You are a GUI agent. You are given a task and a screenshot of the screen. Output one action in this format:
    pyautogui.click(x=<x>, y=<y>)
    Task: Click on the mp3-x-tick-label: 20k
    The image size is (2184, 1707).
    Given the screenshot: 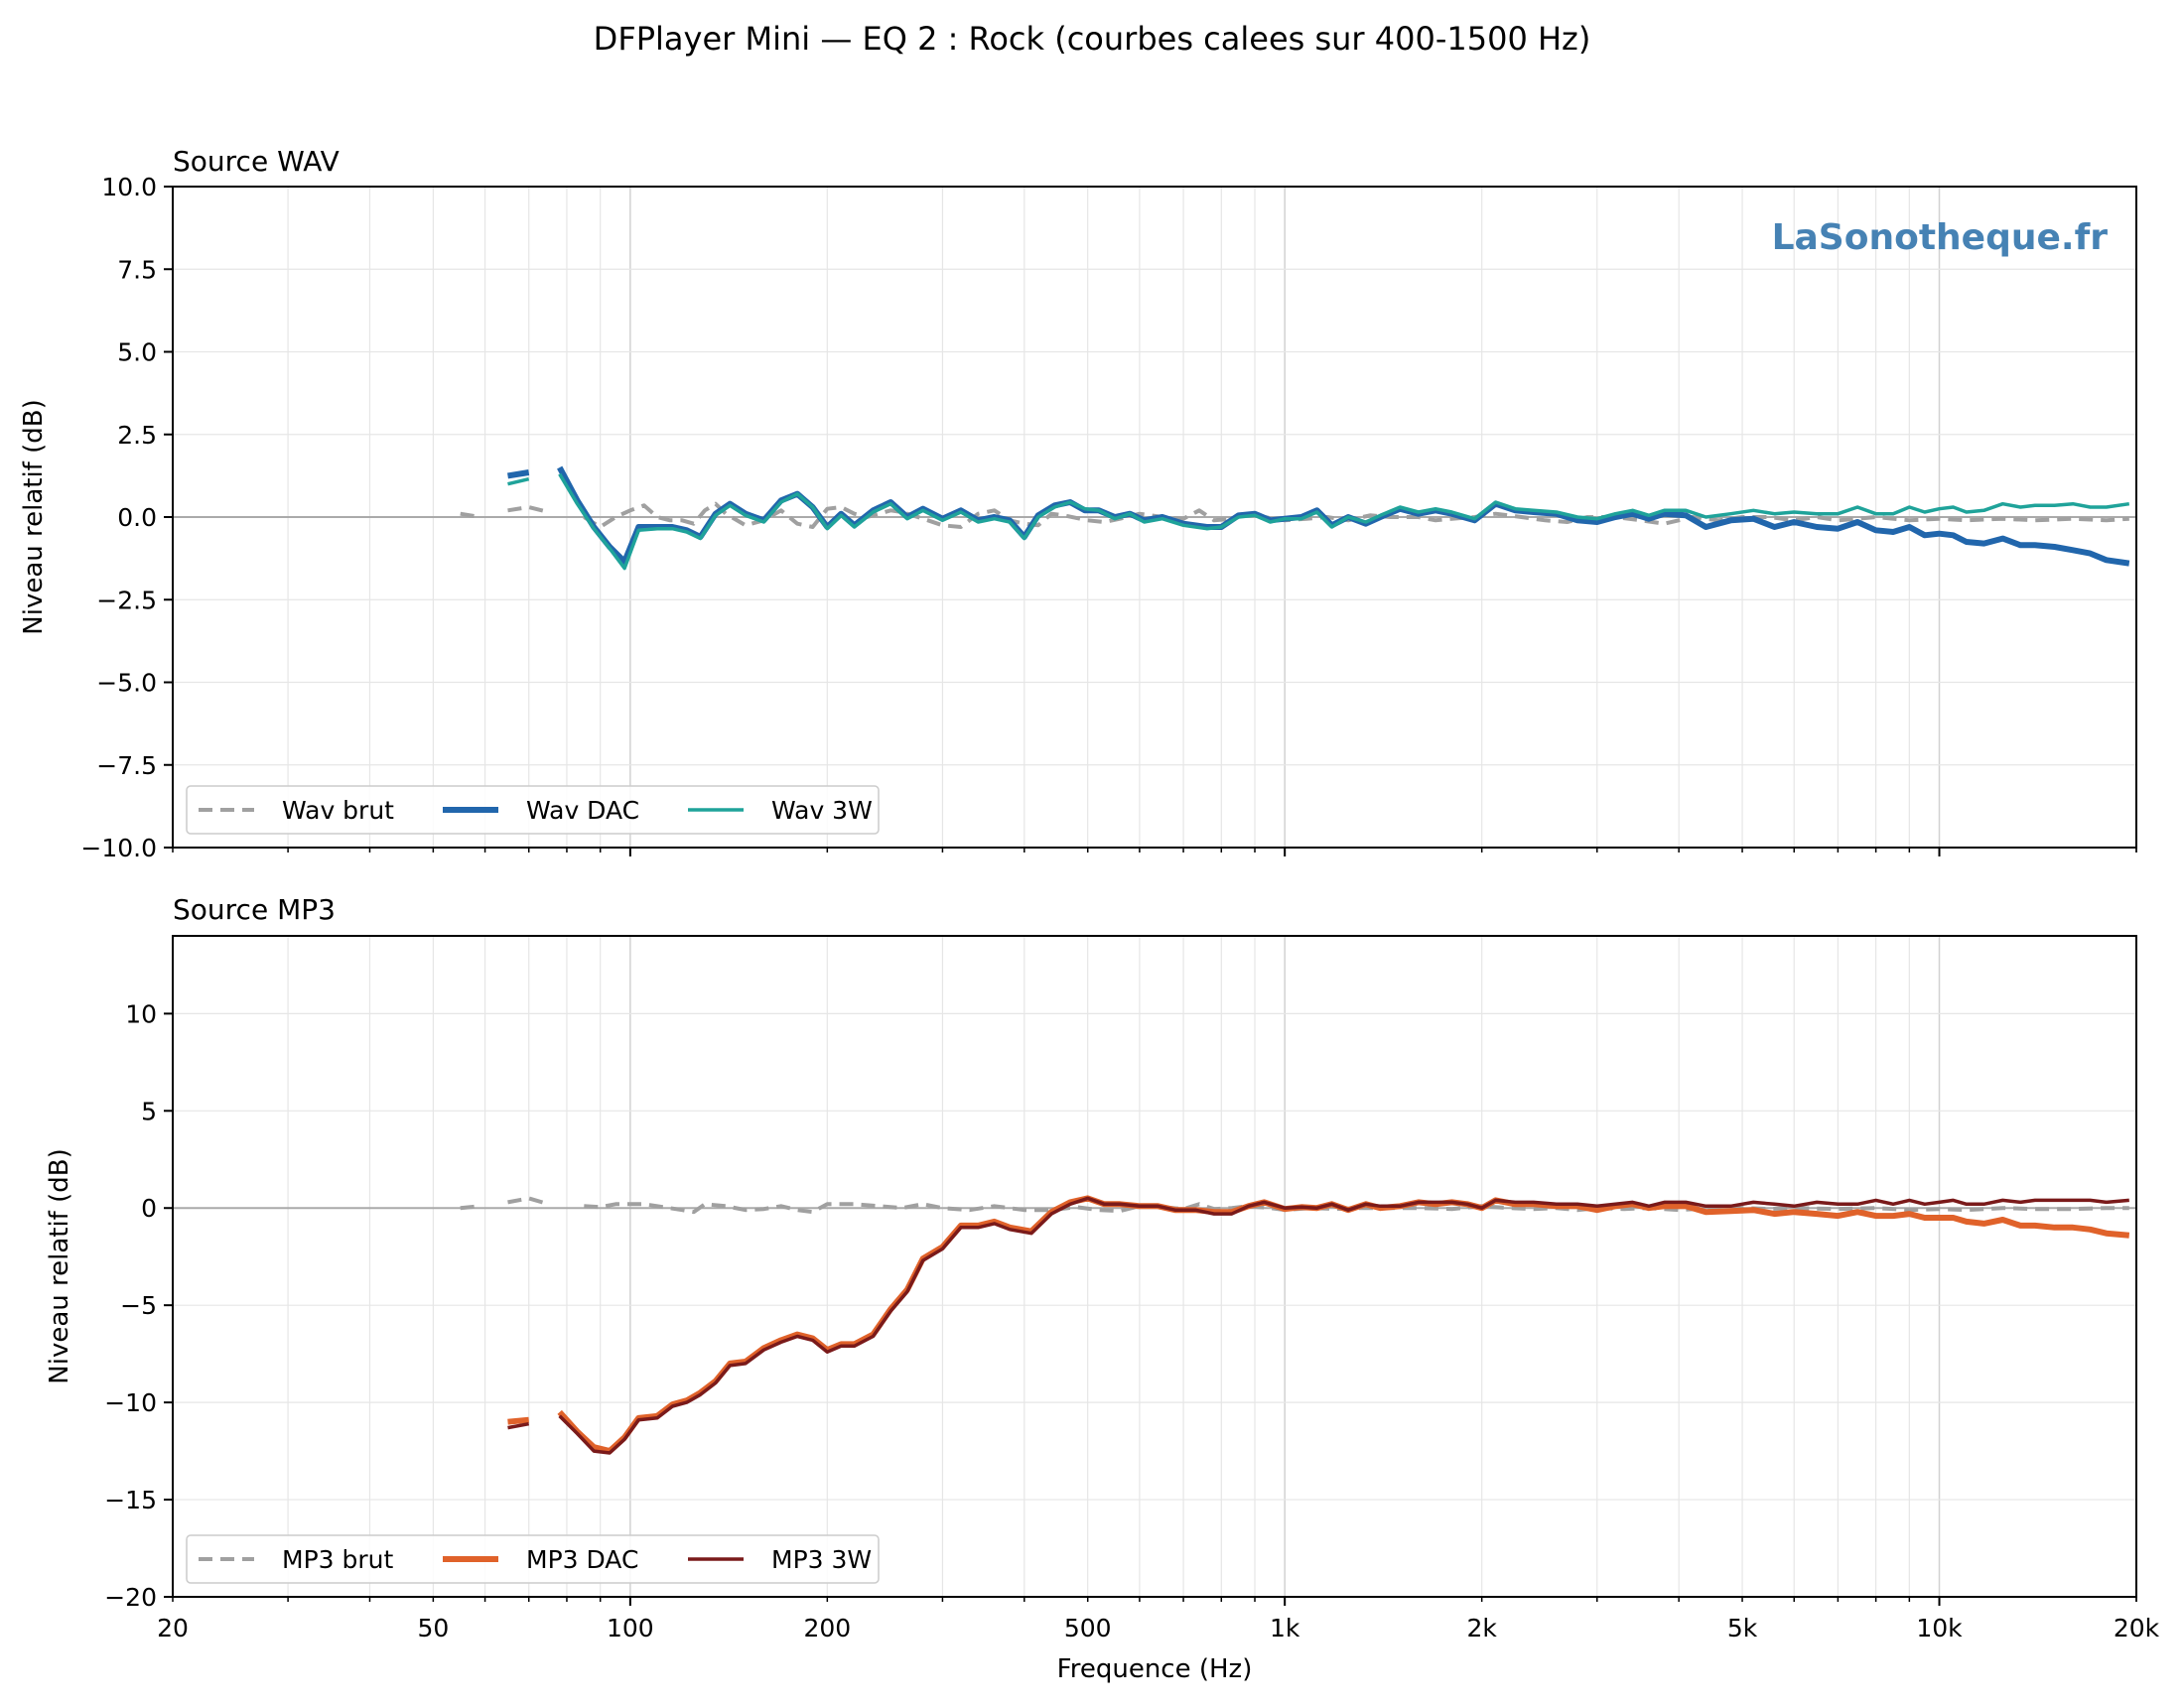 What is the action you would take?
    pyautogui.click(x=2137, y=1628)
    